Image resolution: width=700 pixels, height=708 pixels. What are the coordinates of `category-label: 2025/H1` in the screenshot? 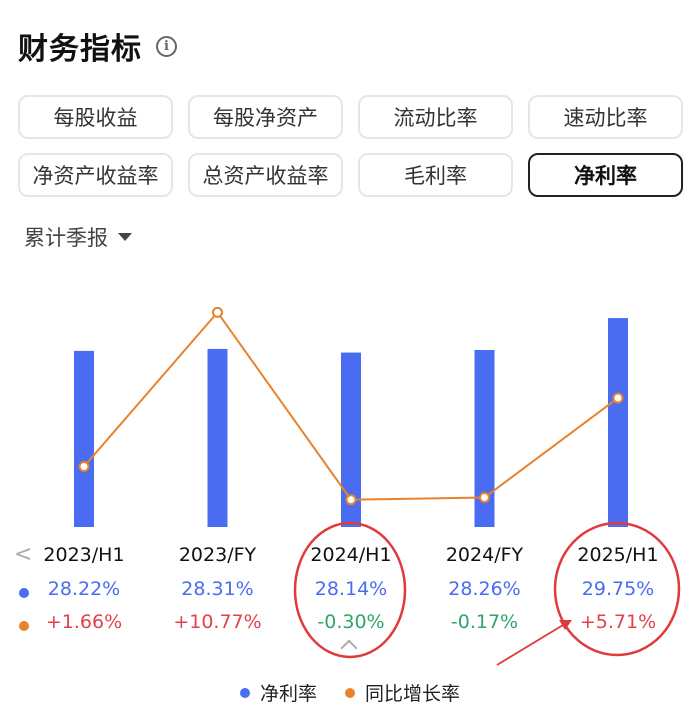 It's located at (618, 555).